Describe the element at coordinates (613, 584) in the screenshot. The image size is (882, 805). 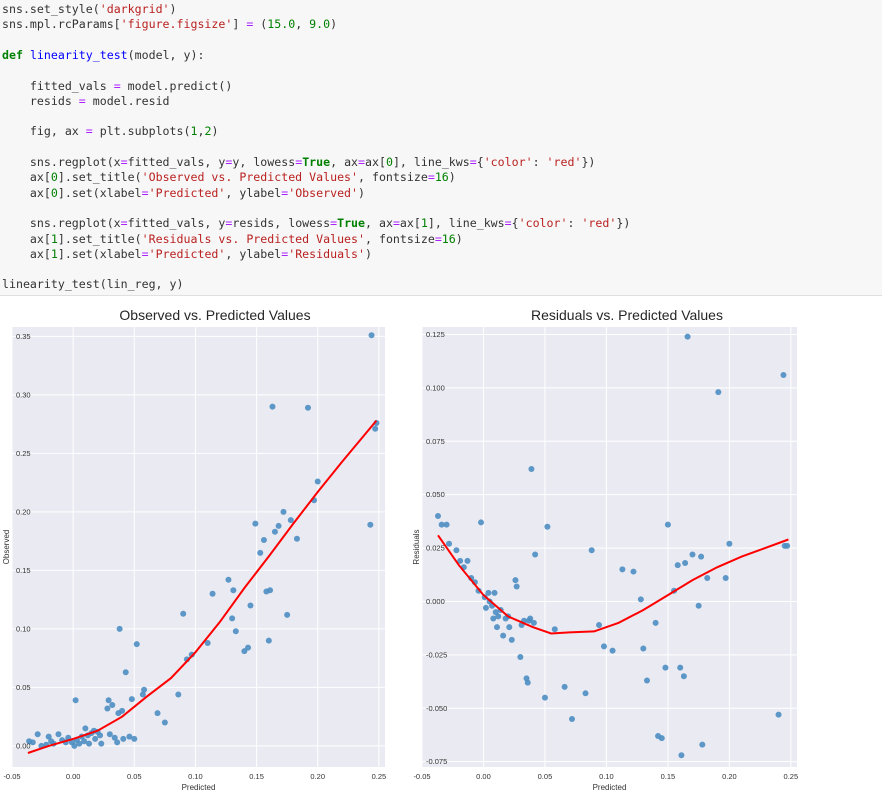
I see `lowess-line-right` at that location.